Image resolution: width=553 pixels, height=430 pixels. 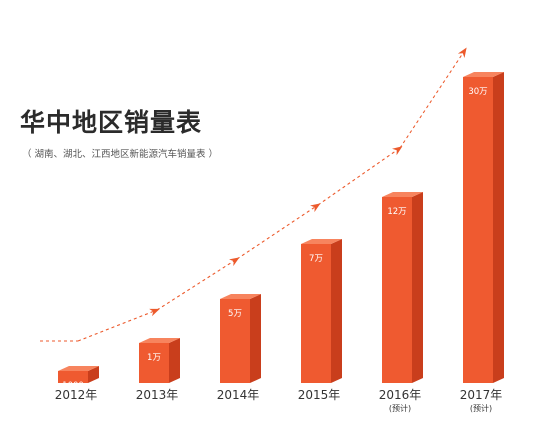 I want to click on bar-front-2015年, so click(x=316, y=313).